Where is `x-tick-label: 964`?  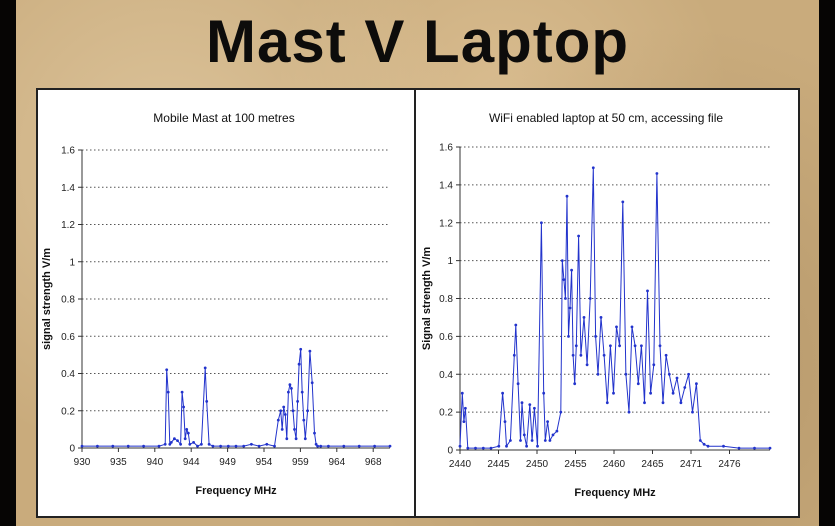 x-tick-label: 964 is located at coordinates (336, 462).